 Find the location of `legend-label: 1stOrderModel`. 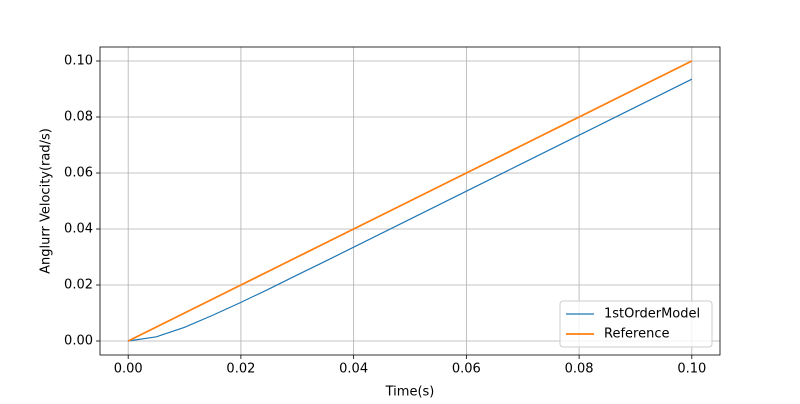

legend-label: 1stOrderModel is located at coordinates (652, 314).